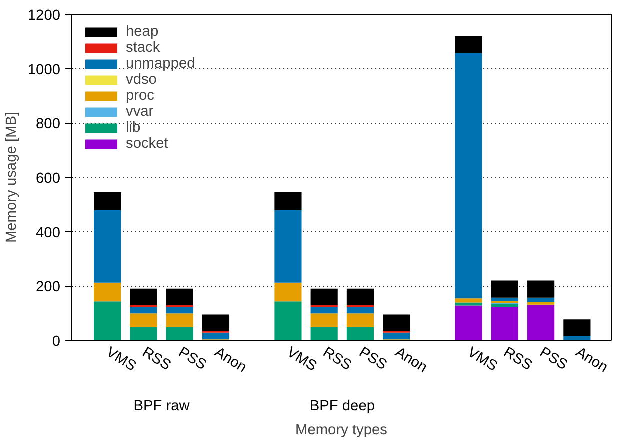 The image size is (619, 441). I want to click on text: BPF raw, so click(162, 406).